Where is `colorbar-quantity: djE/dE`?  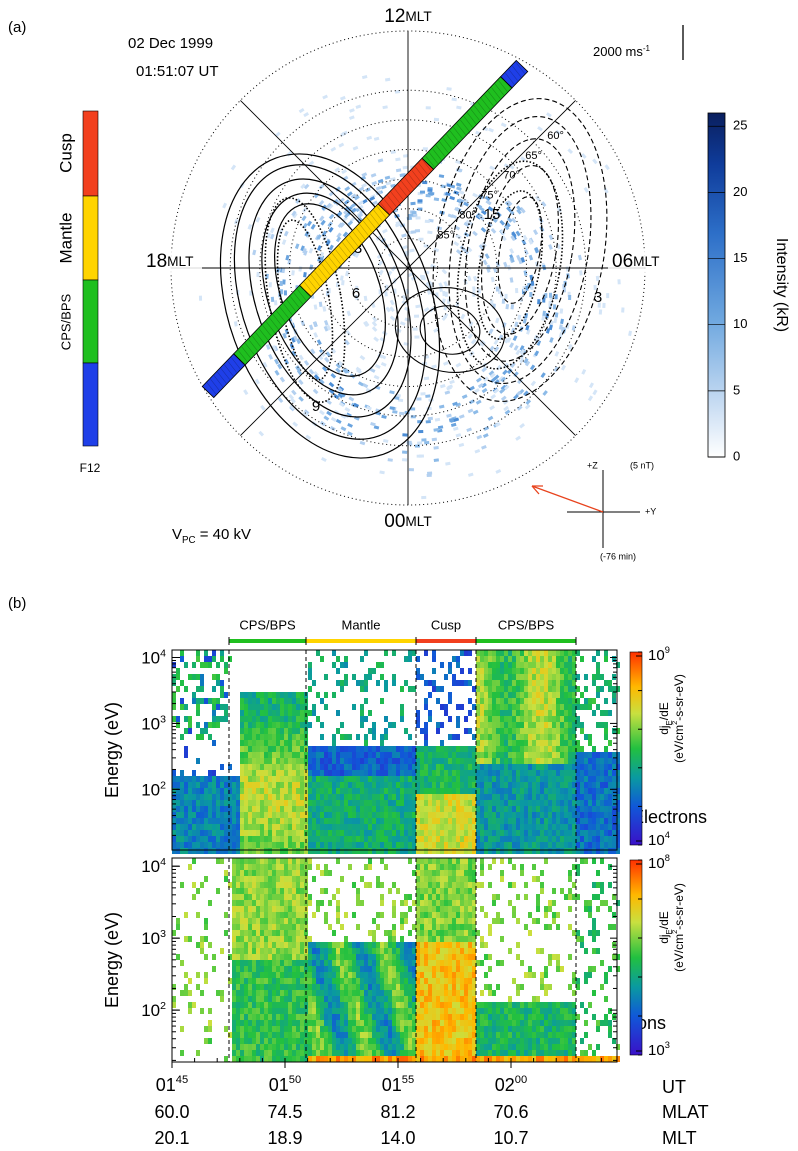 colorbar-quantity: djE/dE is located at coordinates (665, 718).